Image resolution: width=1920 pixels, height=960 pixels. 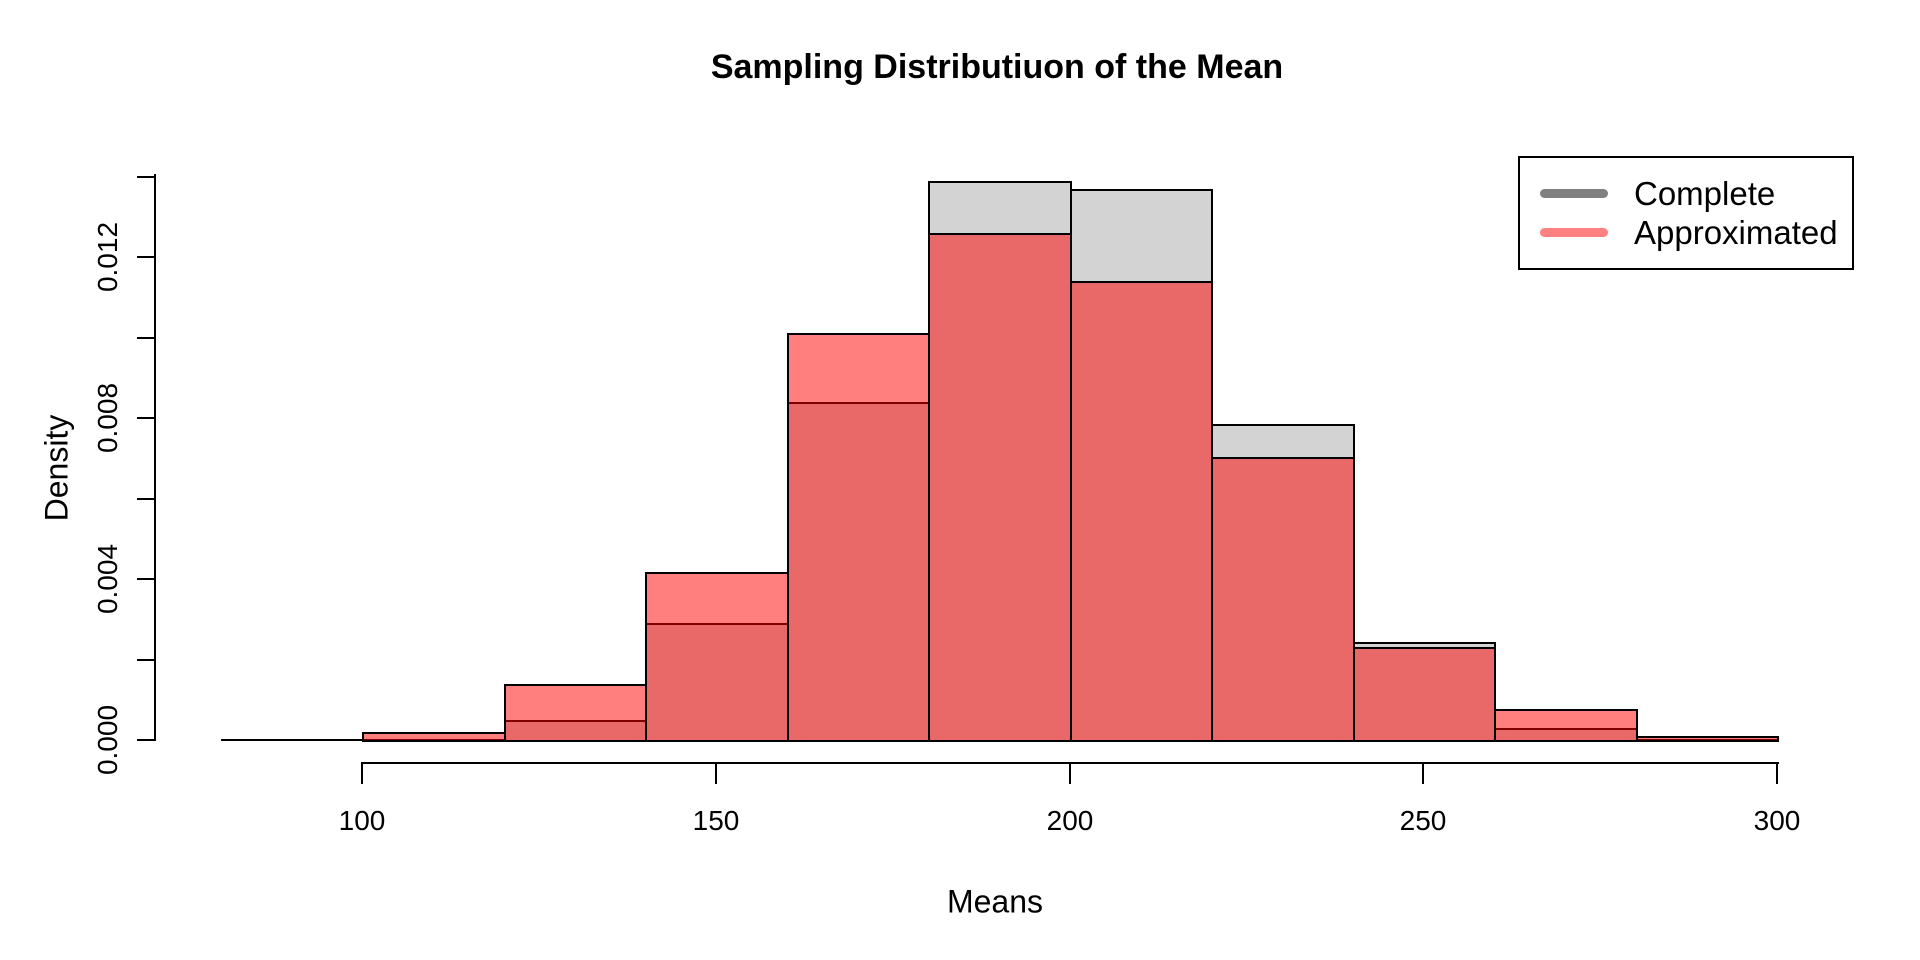 I want to click on x-tick-label: 250, so click(x=1423, y=820).